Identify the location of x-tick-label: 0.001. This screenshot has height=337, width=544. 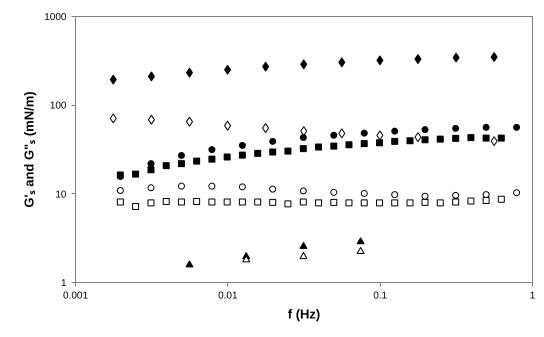
(75, 296).